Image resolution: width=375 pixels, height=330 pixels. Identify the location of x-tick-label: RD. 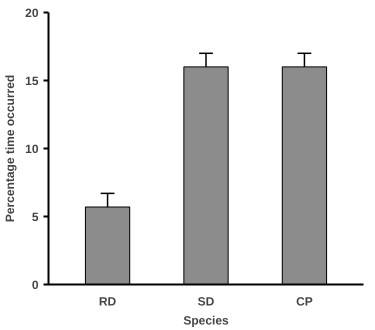
(107, 301).